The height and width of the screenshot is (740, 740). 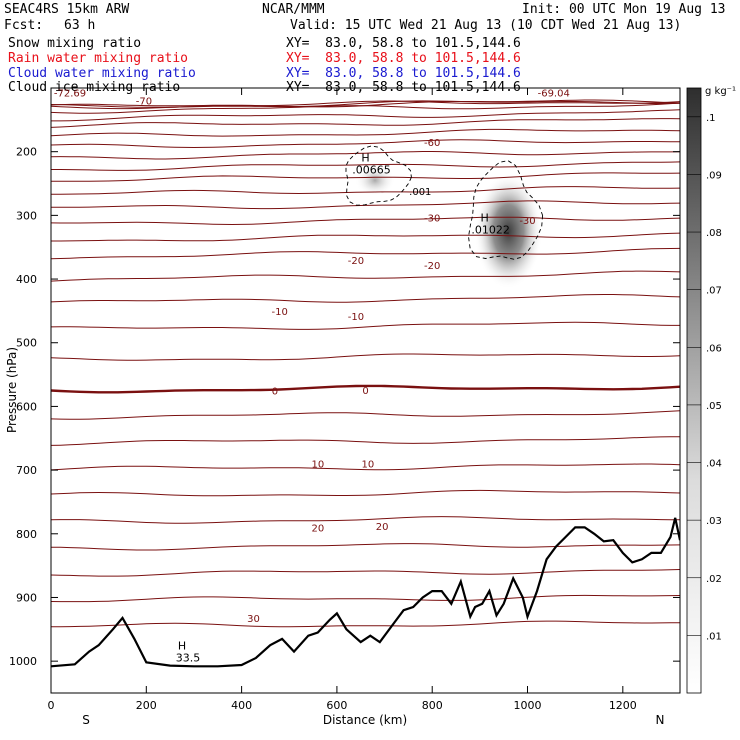 What do you see at coordinates (403, 58) in the screenshot?
I see `field-rain-xy: XY= 83.0, 58.8 to 101.5,144.6` at bounding box center [403, 58].